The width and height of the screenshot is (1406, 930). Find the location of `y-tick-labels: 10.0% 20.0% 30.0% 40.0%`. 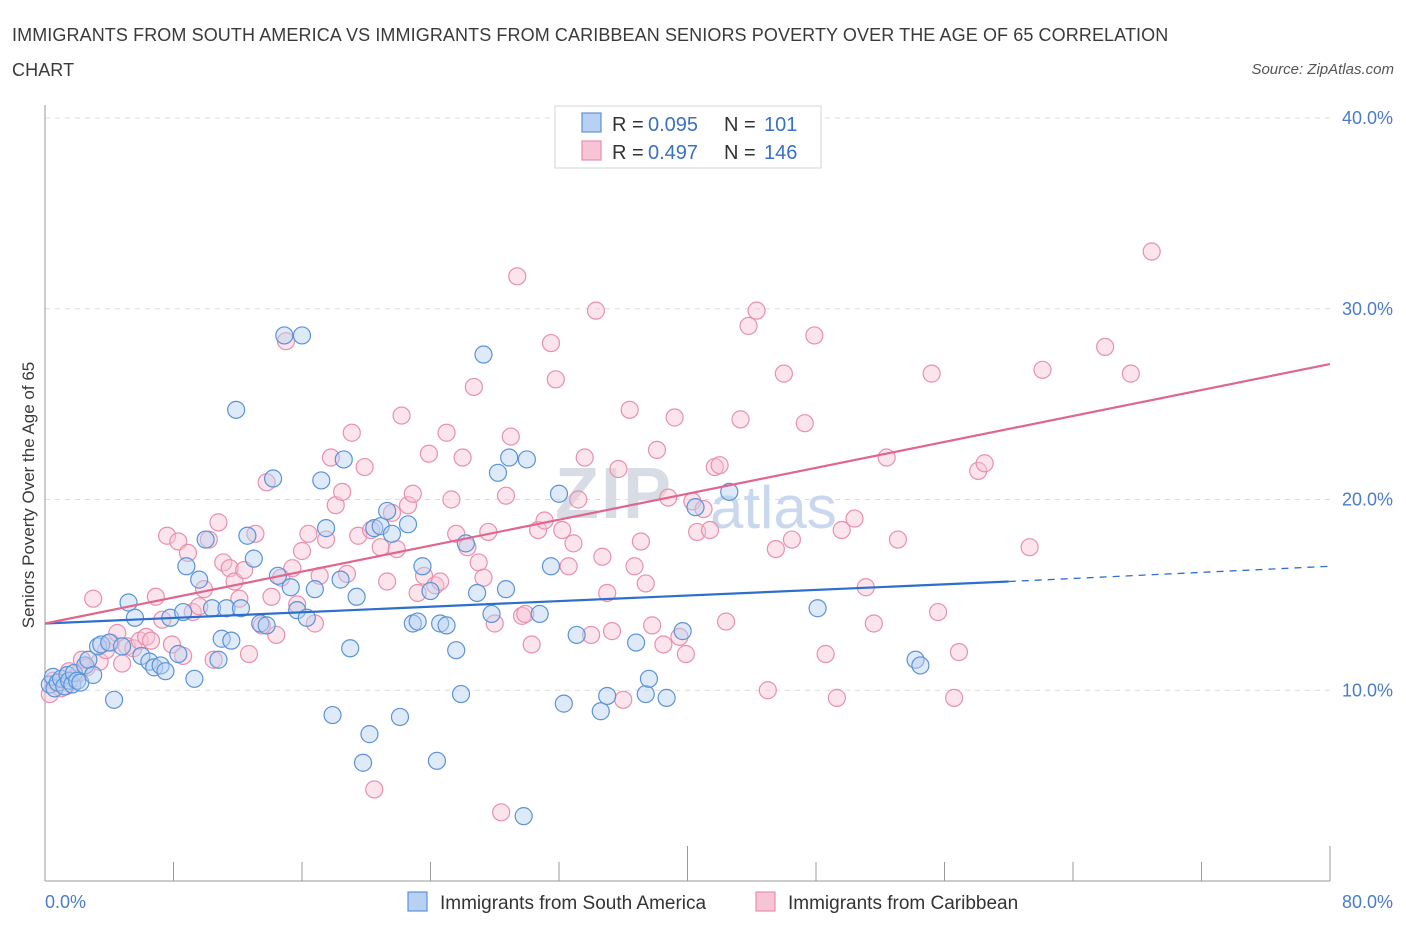

y-tick-labels: 10.0% 20.0% 30.0% 40.0% is located at coordinates (1367, 404).